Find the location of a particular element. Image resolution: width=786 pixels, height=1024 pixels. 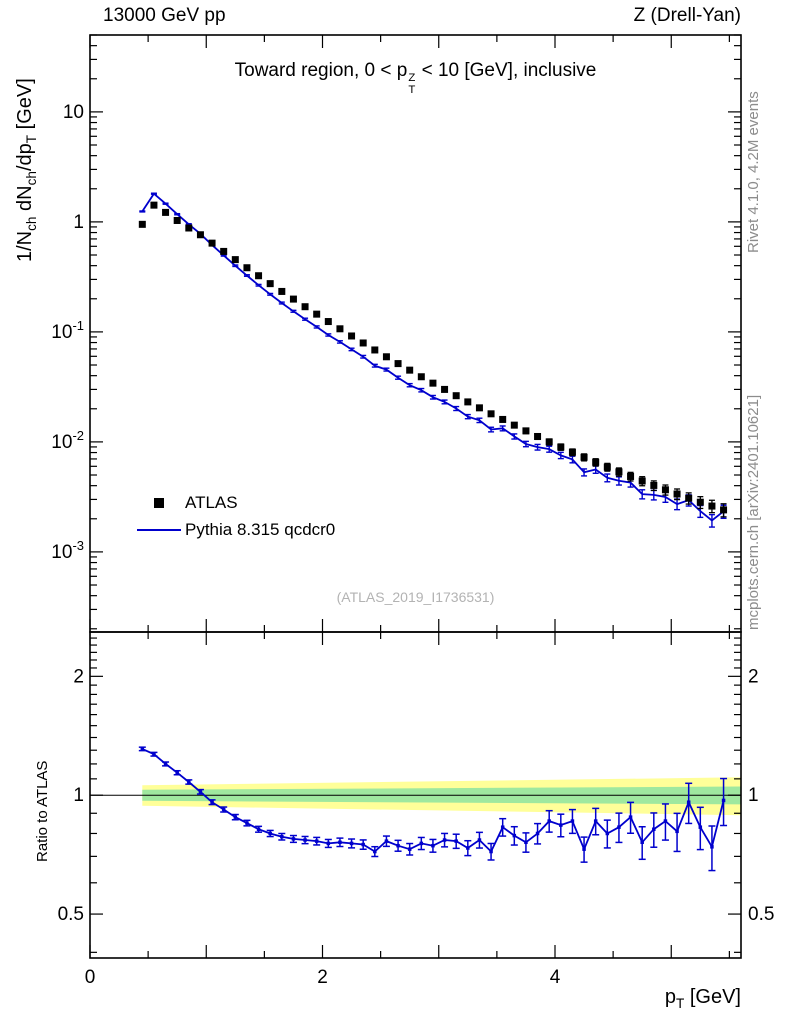

mcplots-arxiv-note: mcplots.cern.ch [arXiv:2401.10621] is located at coordinates (753, 512).